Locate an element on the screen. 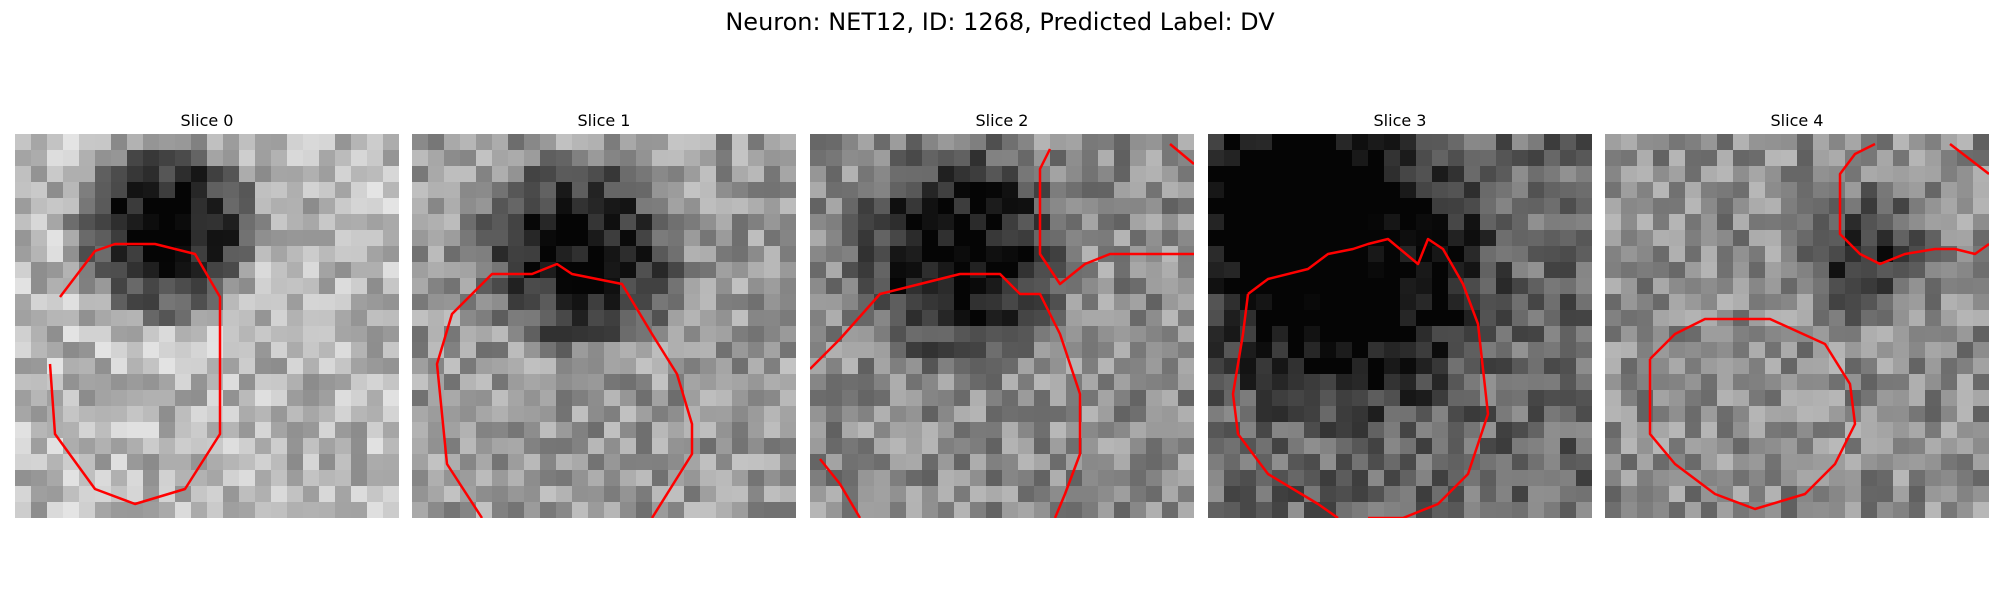 Image resolution: width=2000 pixels, height=600 pixels. slice-panel-3: Slice 3 is located at coordinates (1400, 314).